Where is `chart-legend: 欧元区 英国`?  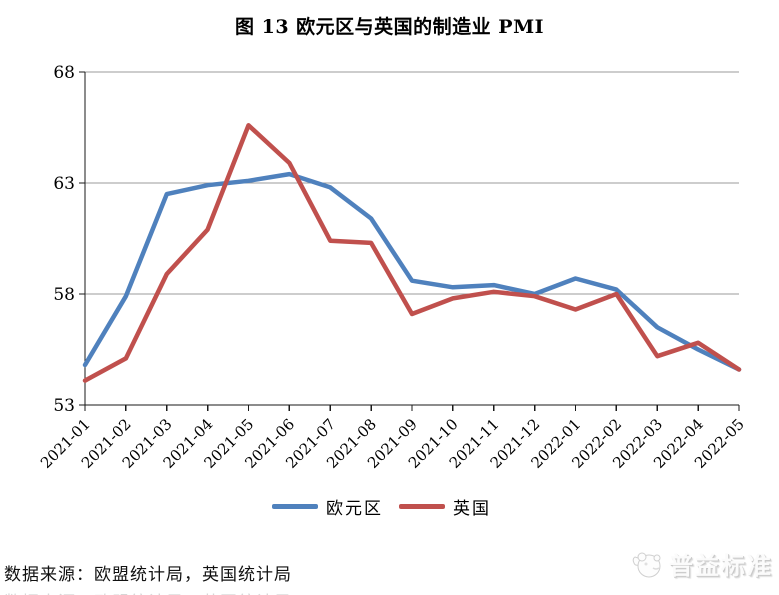 chart-legend: 欧元区 英国 is located at coordinates (389, 506).